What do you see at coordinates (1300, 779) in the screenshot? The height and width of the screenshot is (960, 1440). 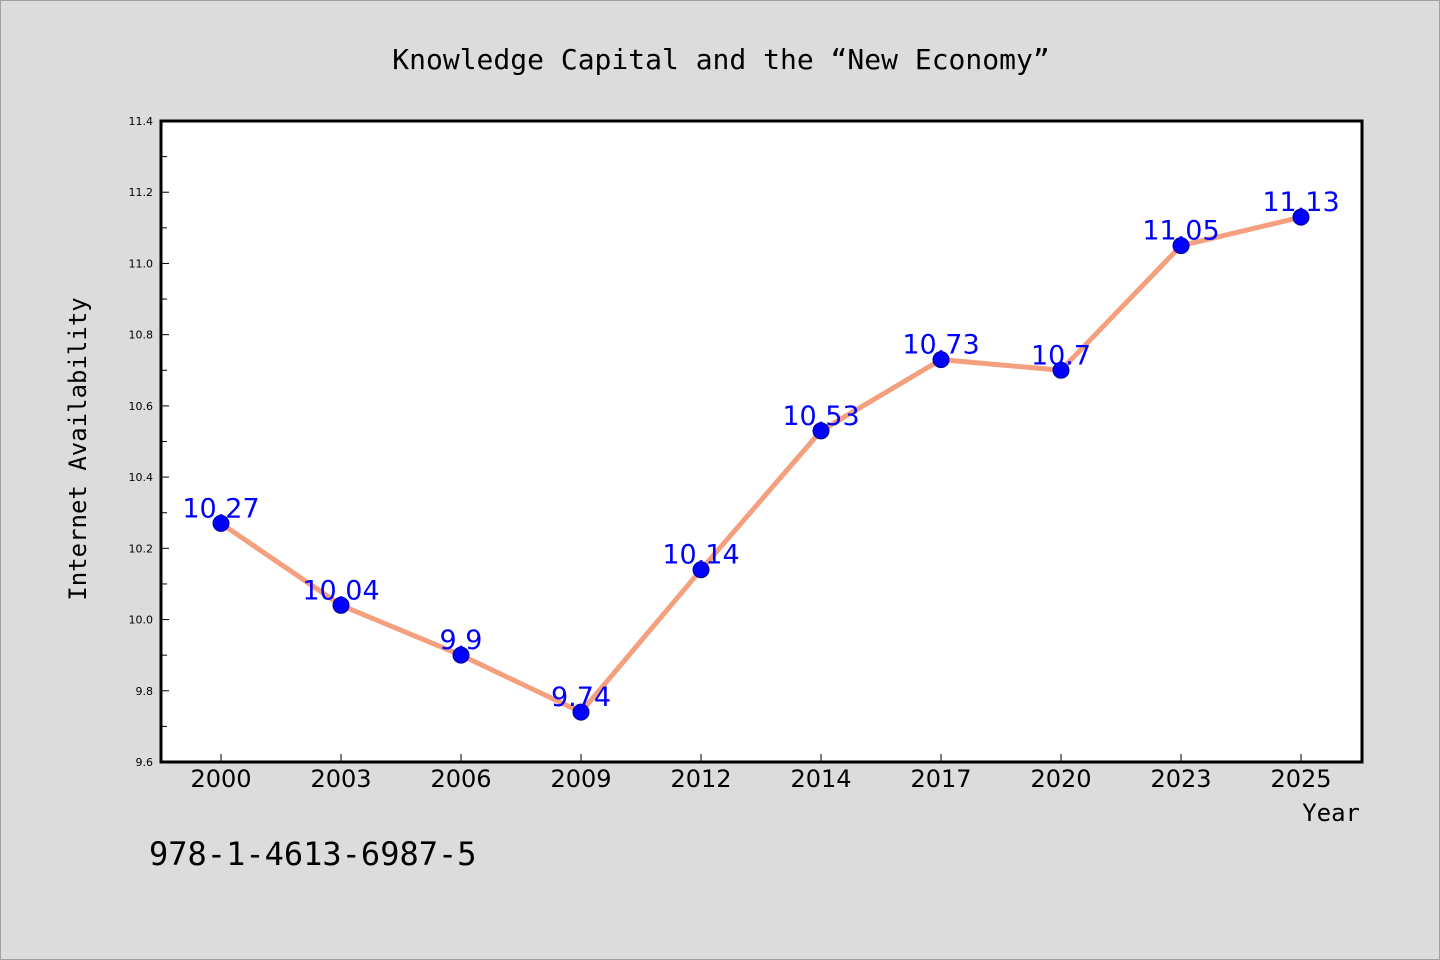 I see `x-tick-label: 2025` at bounding box center [1300, 779].